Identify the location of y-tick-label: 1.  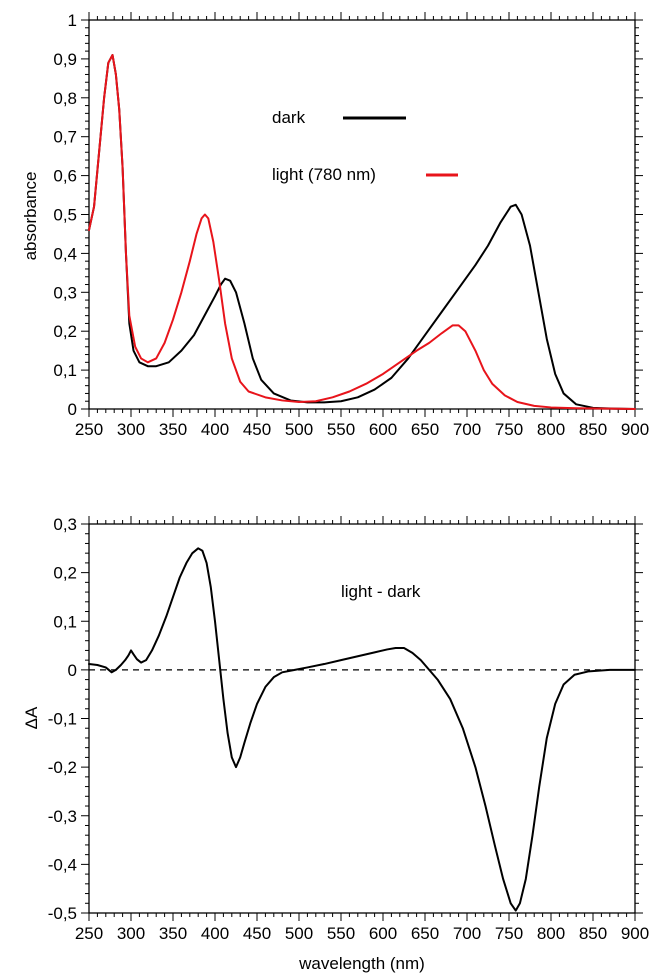
(72, 20).